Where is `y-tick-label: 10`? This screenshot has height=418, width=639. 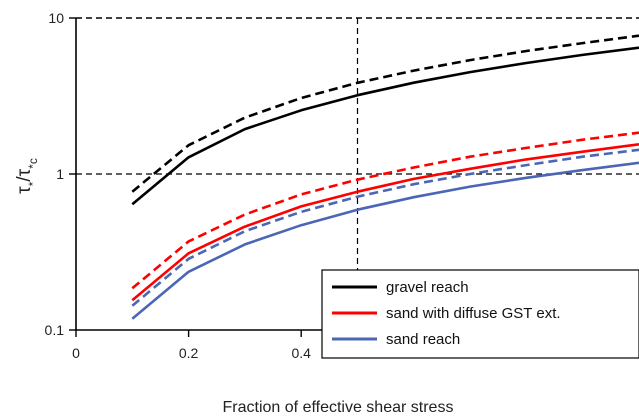
y-tick-label: 10 is located at coordinates (56, 18).